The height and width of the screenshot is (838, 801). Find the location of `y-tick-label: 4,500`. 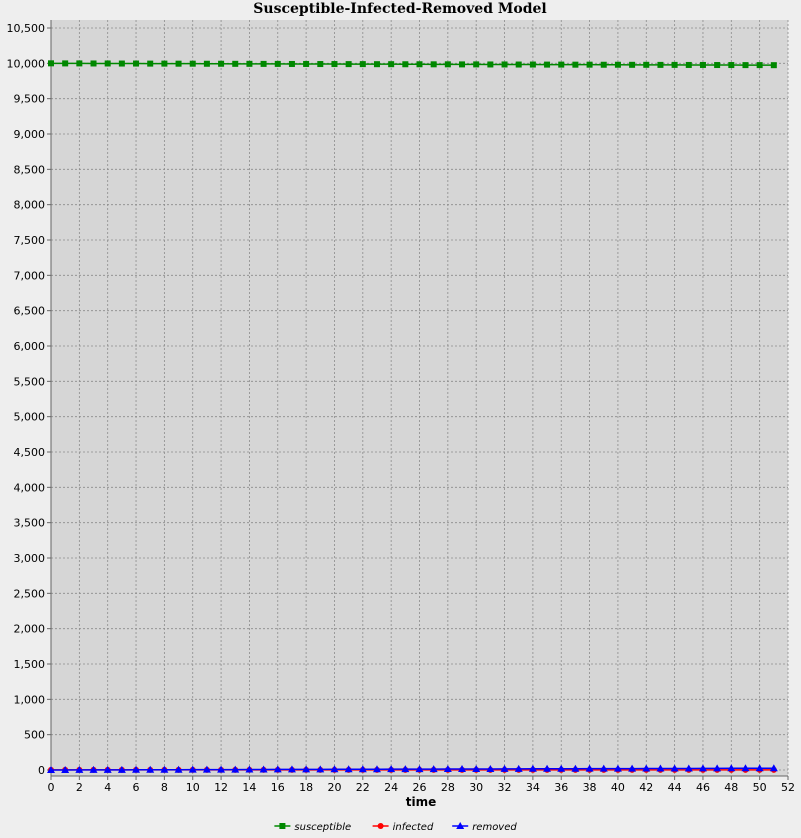

y-tick-label: 4,500 is located at coordinates (30, 452).